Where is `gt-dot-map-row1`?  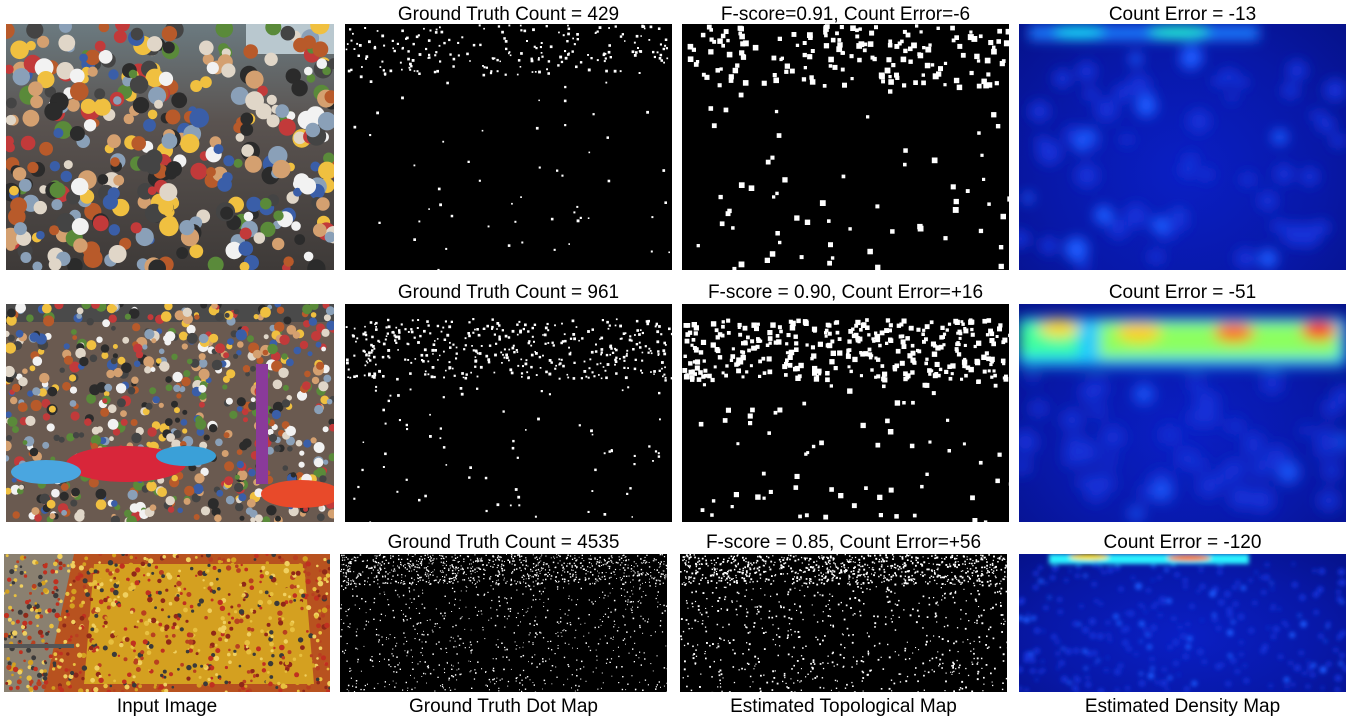
gt-dot-map-row1 is located at coordinates (508, 147).